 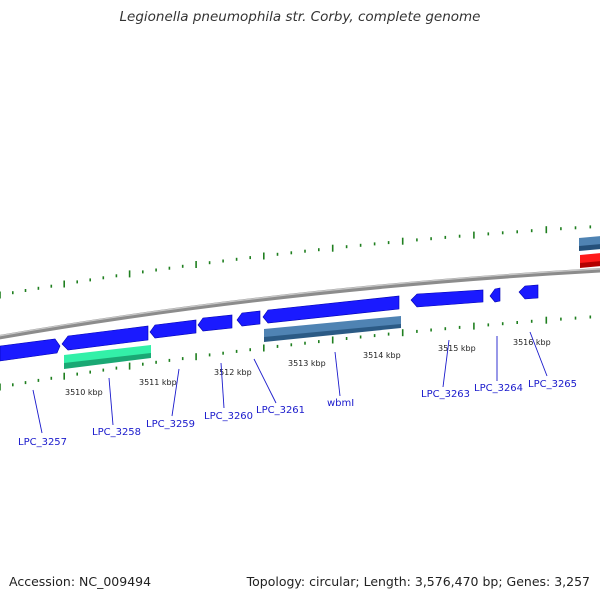 I want to click on gene-lpc-3258-arrow, so click(x=105, y=338).